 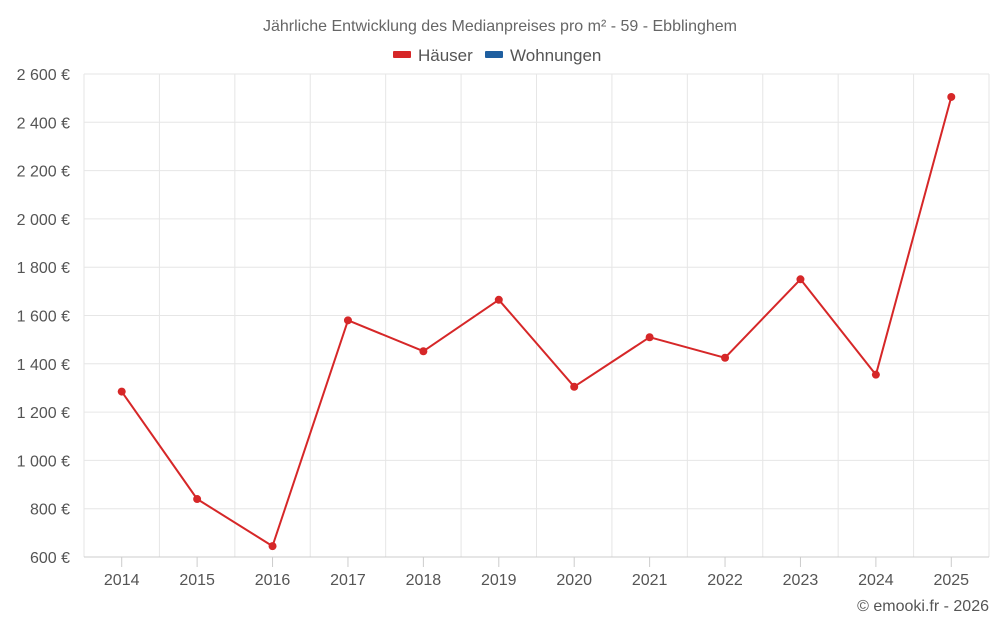 What do you see at coordinates (50, 558) in the screenshot?
I see `y-tick-label: 600 €` at bounding box center [50, 558].